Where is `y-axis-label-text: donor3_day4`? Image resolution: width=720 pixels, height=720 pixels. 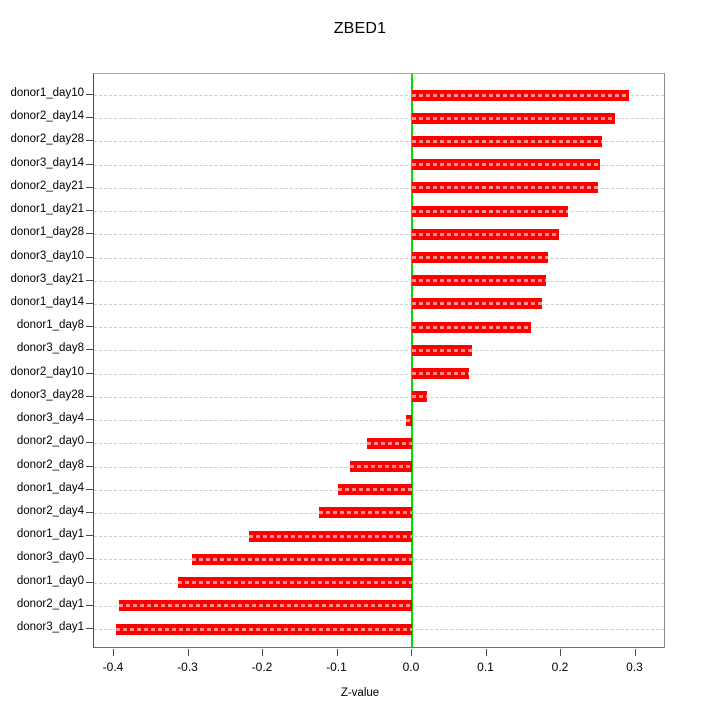 y-axis-label-text: donor3_day4 is located at coordinates (50, 418).